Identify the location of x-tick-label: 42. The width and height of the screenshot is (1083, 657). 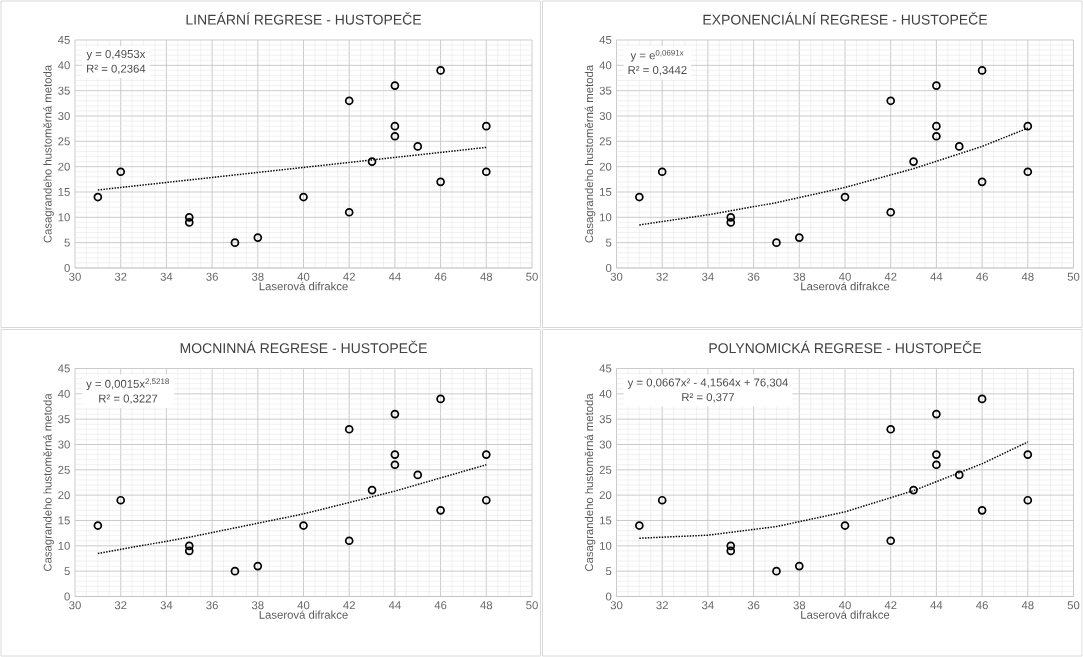
(890, 605).